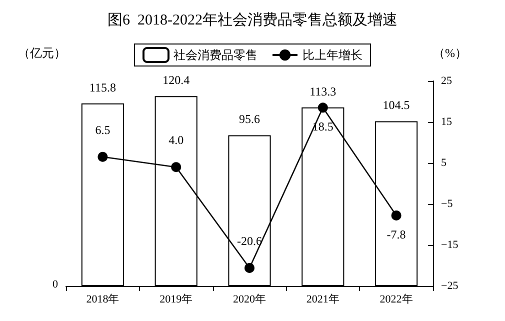 Image resolution: width=505 pixels, height=321 pixels. What do you see at coordinates (450, 53) in the screenshot?
I see `y2-axis-title: （%）` at bounding box center [450, 53].